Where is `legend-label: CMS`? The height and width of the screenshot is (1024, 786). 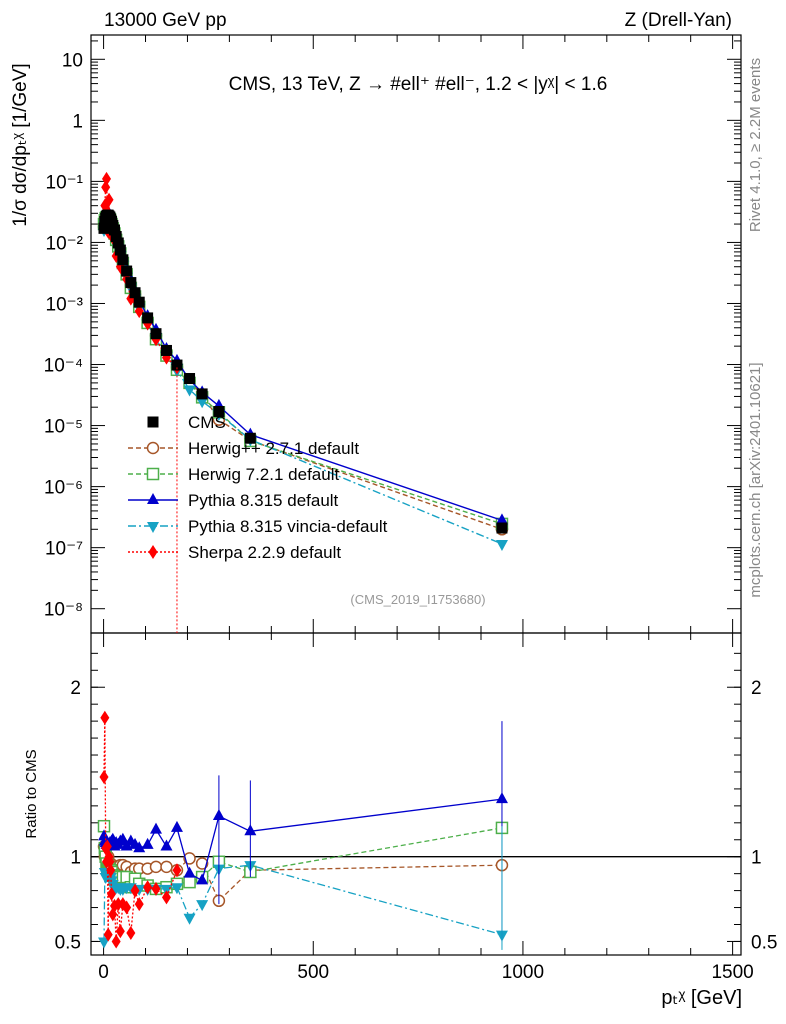 legend-label: CMS is located at coordinates (207, 422).